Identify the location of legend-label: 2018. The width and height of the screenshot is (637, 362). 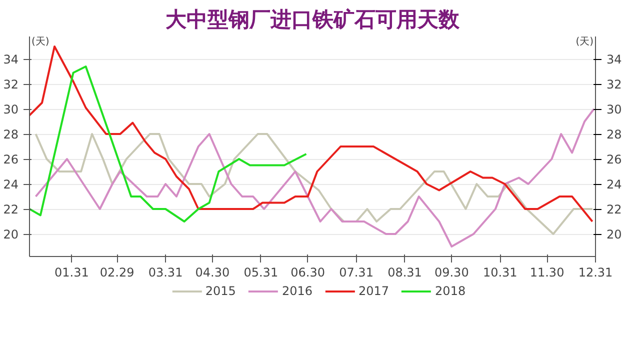
(450, 291).